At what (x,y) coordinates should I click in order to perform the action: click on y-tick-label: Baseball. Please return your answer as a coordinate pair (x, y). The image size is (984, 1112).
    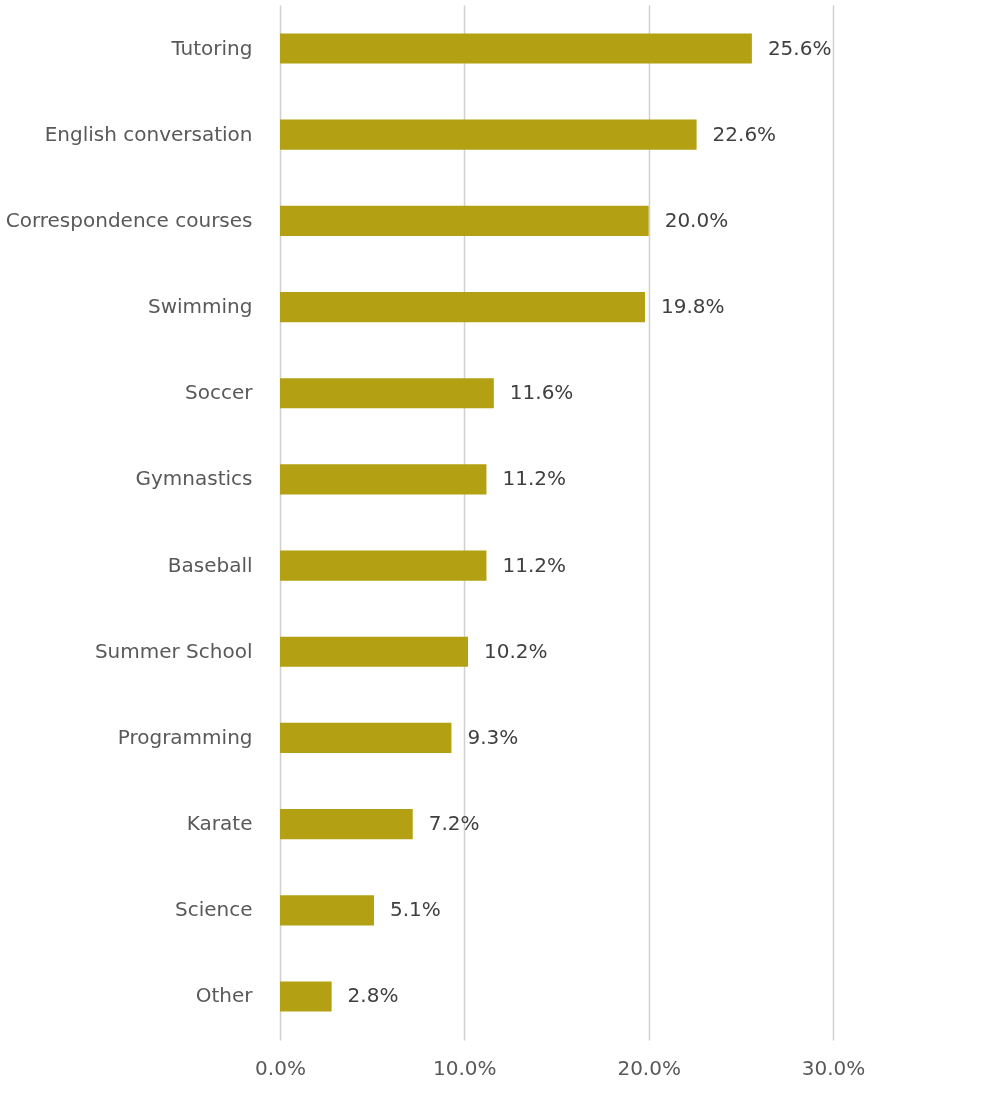
    Looking at the image, I should click on (210, 564).